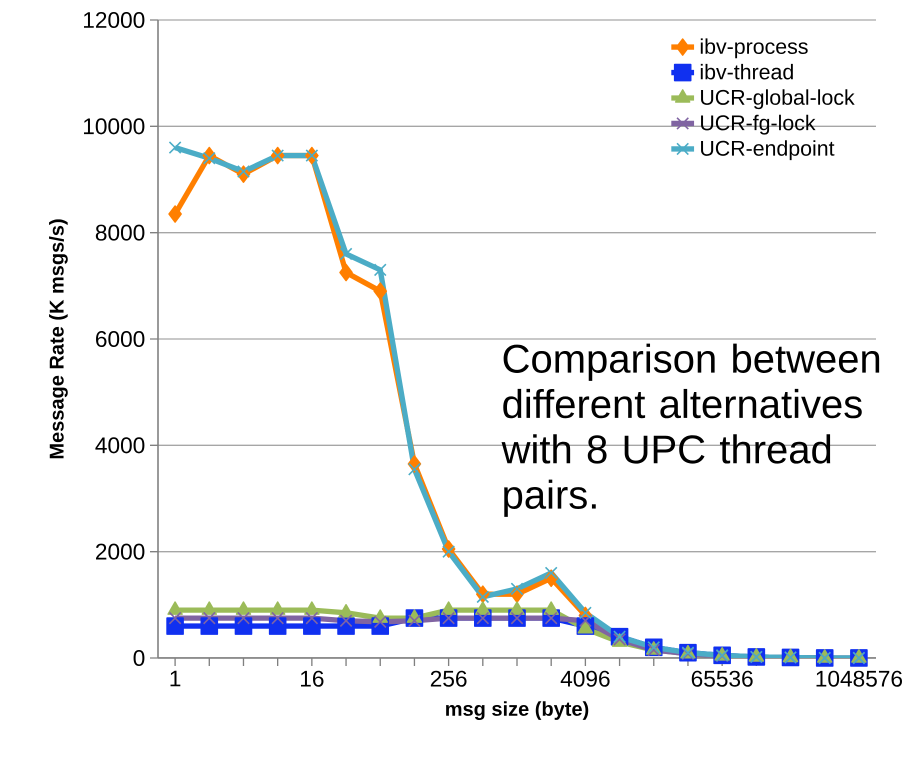 This screenshot has height=762, width=908. I want to click on y-tick-label: 4000, so click(119, 445).